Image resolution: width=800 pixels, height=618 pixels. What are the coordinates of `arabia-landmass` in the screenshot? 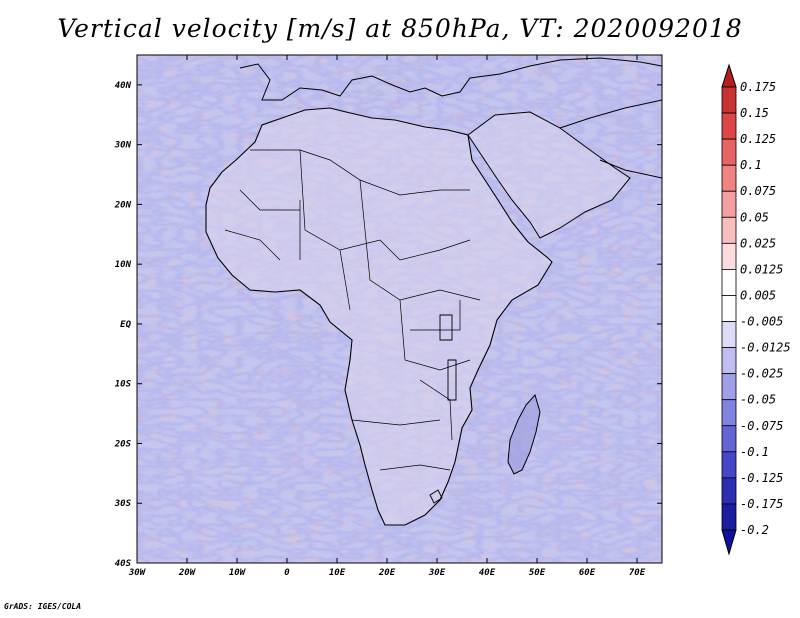 It's located at (549, 175).